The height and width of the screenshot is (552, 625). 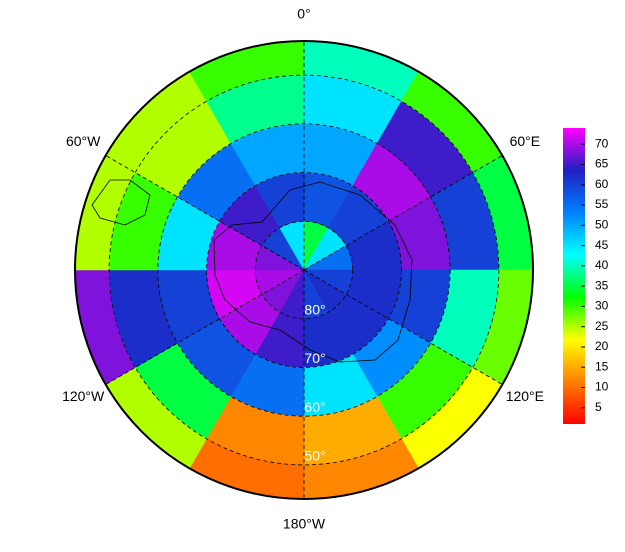 I want to click on colorbar-fill, so click(x=574, y=276).